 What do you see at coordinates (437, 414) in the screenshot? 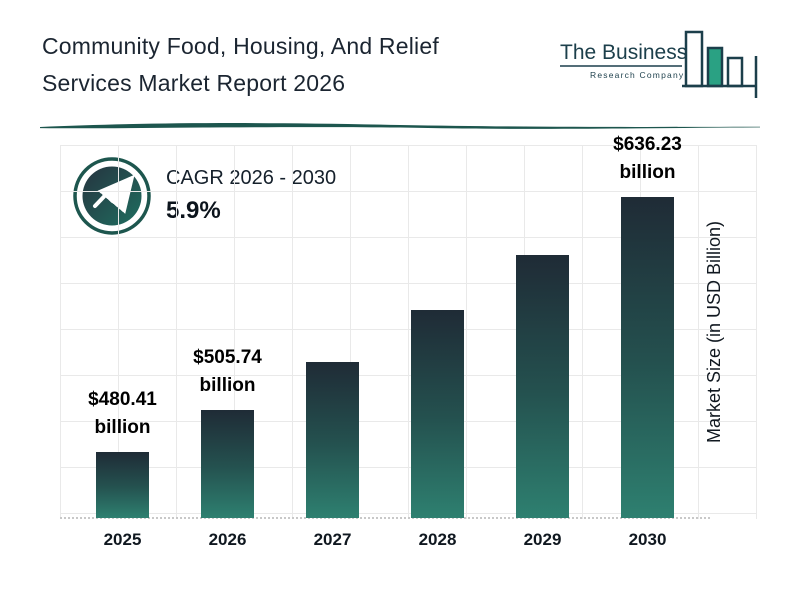
I see `bar-2028` at bounding box center [437, 414].